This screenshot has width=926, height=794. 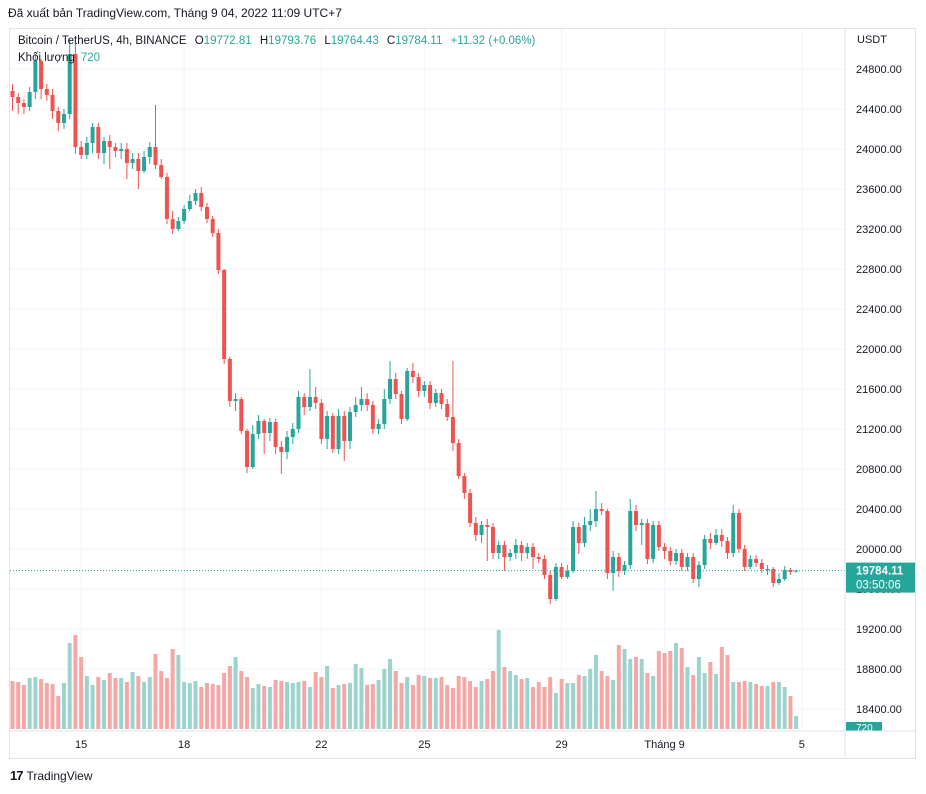 What do you see at coordinates (462, 740) in the screenshot?
I see `time-axis: 15 18 22 25 29 Tháng 9 5` at bounding box center [462, 740].